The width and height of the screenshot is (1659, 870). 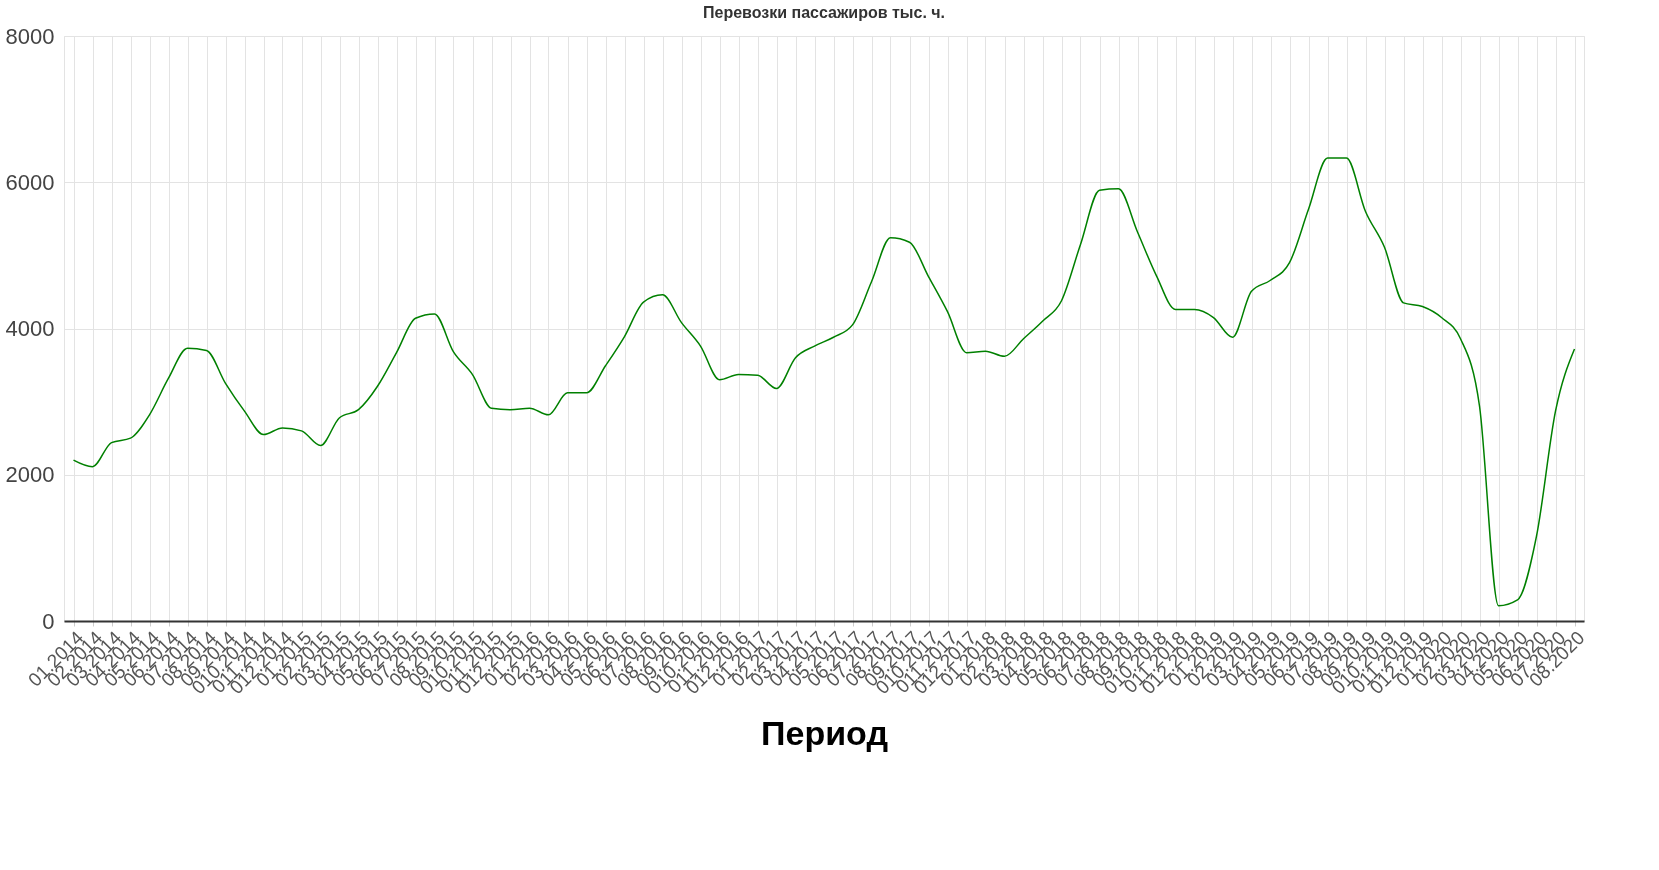 What do you see at coordinates (30, 328) in the screenshot?
I see `y-tick-label: 4000` at bounding box center [30, 328].